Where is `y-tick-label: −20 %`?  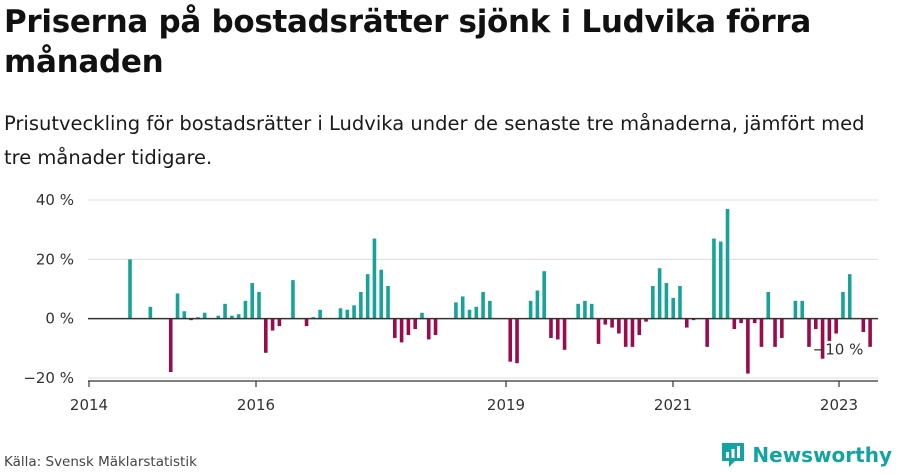 y-tick-label: −20 % is located at coordinates (48, 378).